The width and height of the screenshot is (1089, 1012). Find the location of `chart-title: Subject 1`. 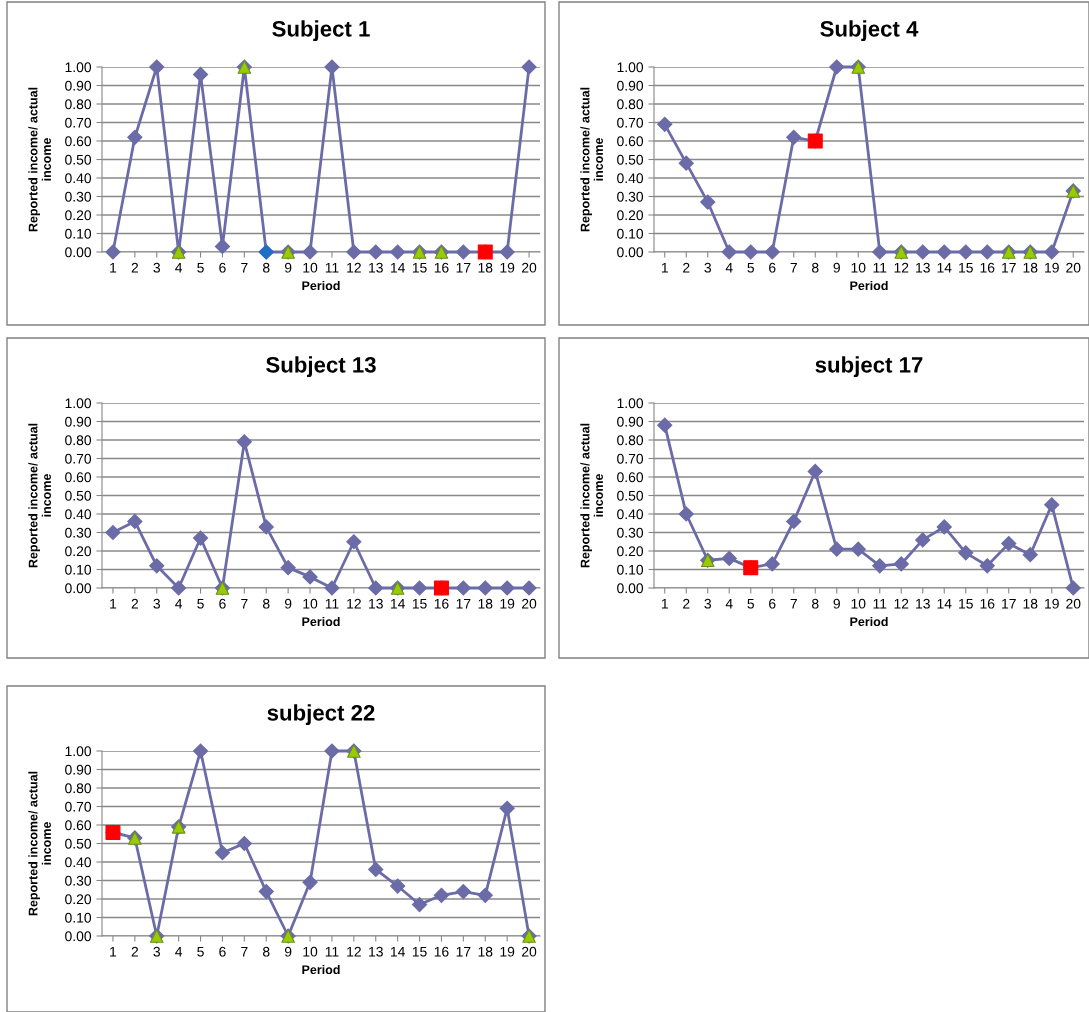

chart-title: Subject 1 is located at coordinates (321, 31).